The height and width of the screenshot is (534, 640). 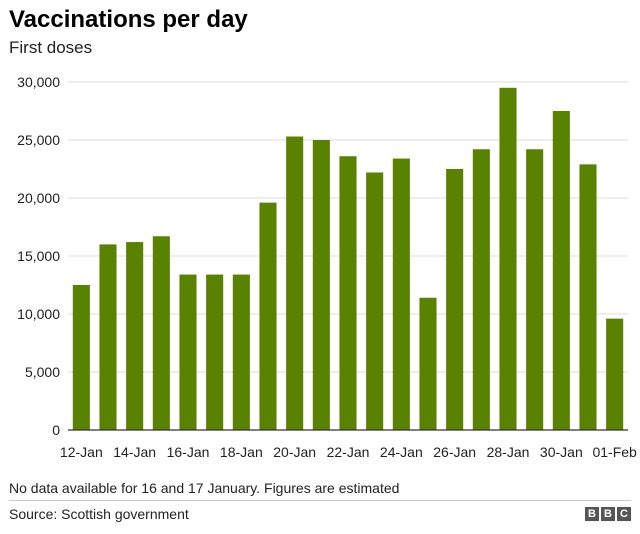 What do you see at coordinates (535, 289) in the screenshot?
I see `bar-29-Jan` at bounding box center [535, 289].